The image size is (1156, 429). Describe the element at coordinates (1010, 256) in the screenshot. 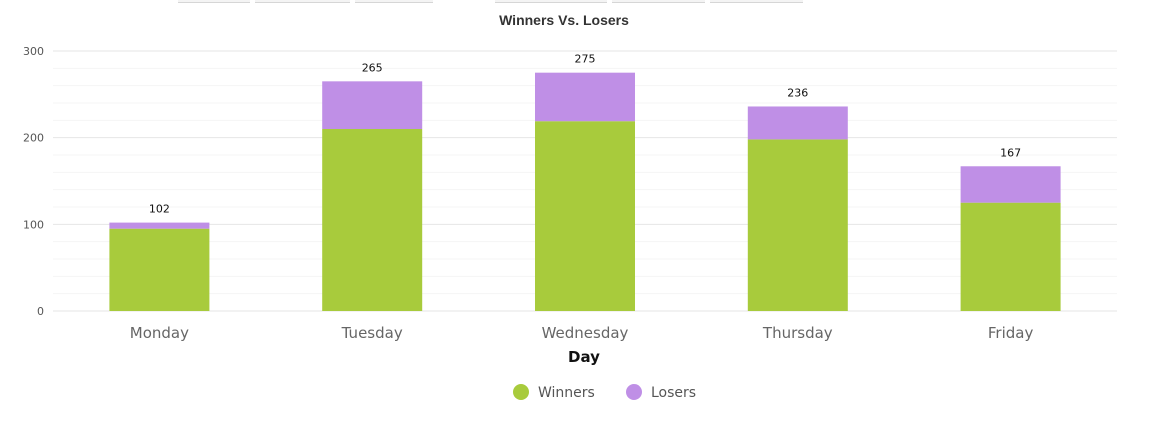

I see `bar-winners-friday` at that location.